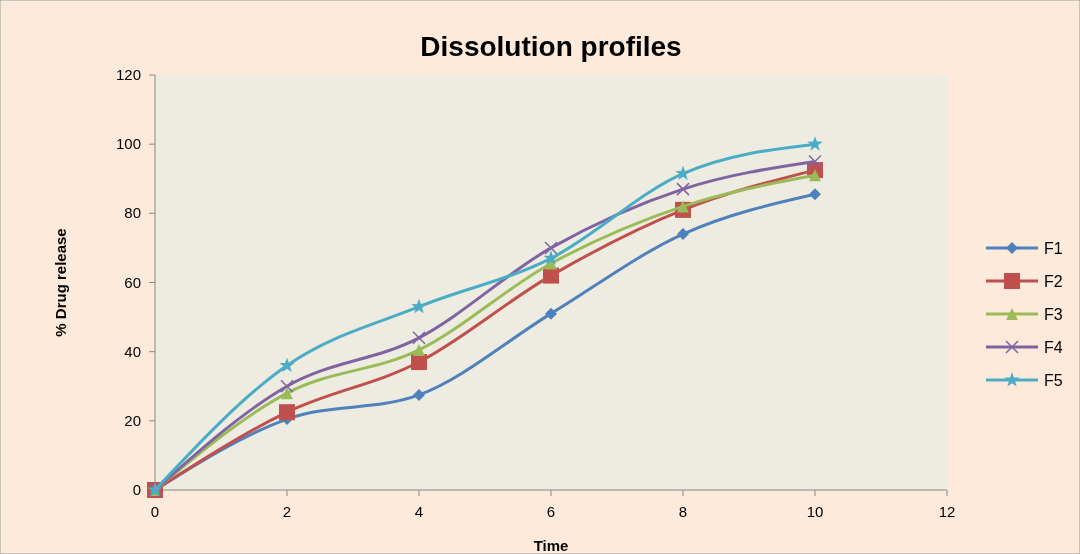 The width and height of the screenshot is (1080, 554). I want to click on legend-label: F4, so click(1053, 347).